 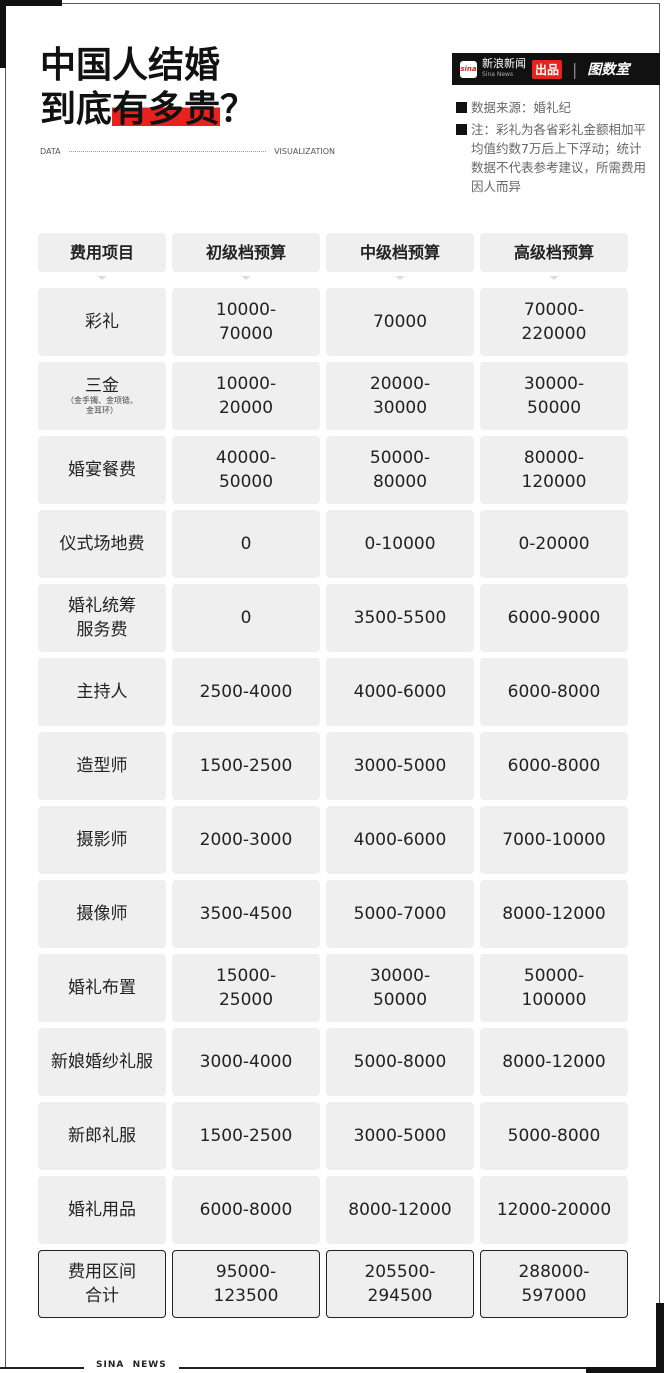 What do you see at coordinates (102, 1136) in the screenshot?
I see `cell-text: 新郎礼服` at bounding box center [102, 1136].